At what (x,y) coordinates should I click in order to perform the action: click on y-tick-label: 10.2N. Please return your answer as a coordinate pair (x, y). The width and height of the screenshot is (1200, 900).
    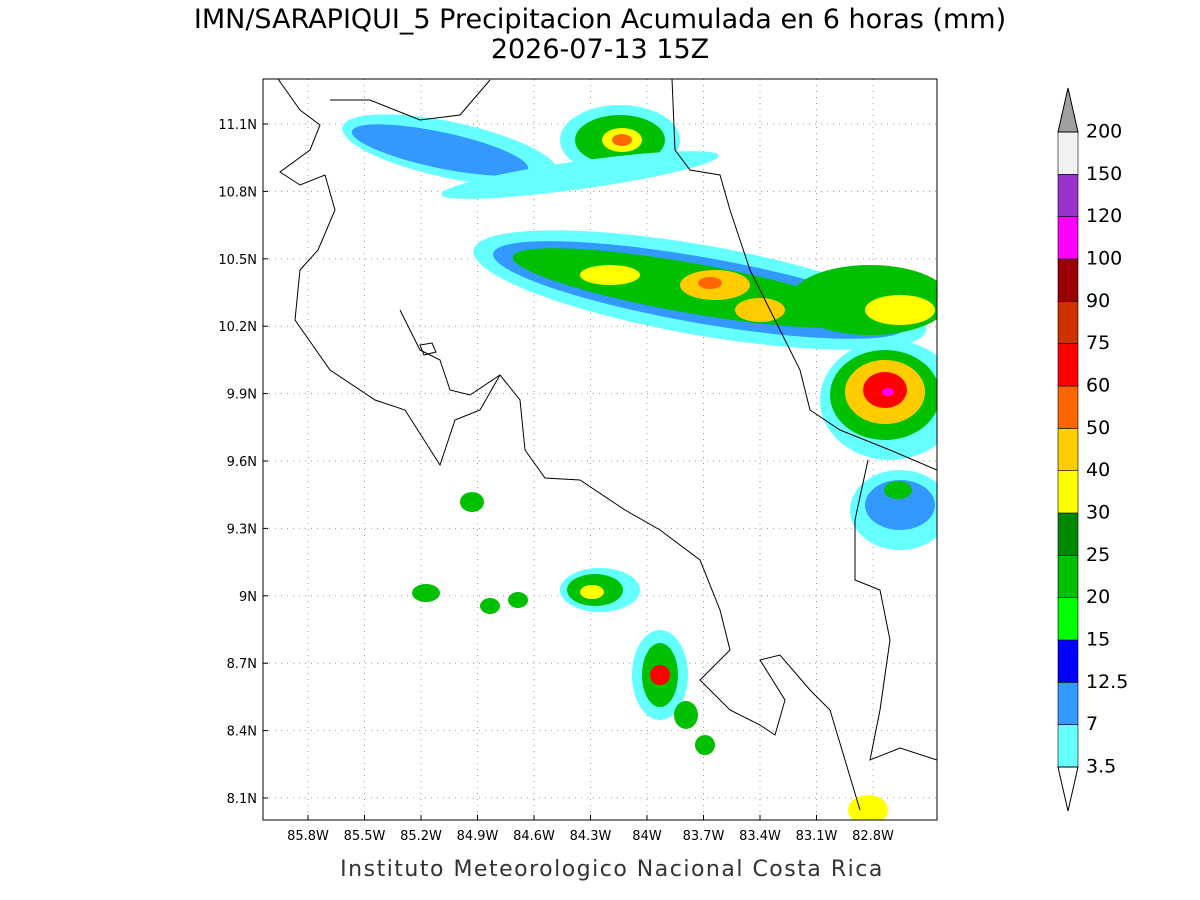
    Looking at the image, I should click on (237, 327).